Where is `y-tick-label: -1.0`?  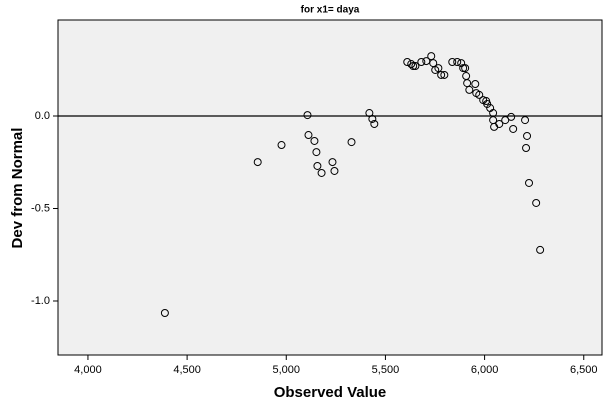
y-tick-label: -1.0 is located at coordinates (40, 301).